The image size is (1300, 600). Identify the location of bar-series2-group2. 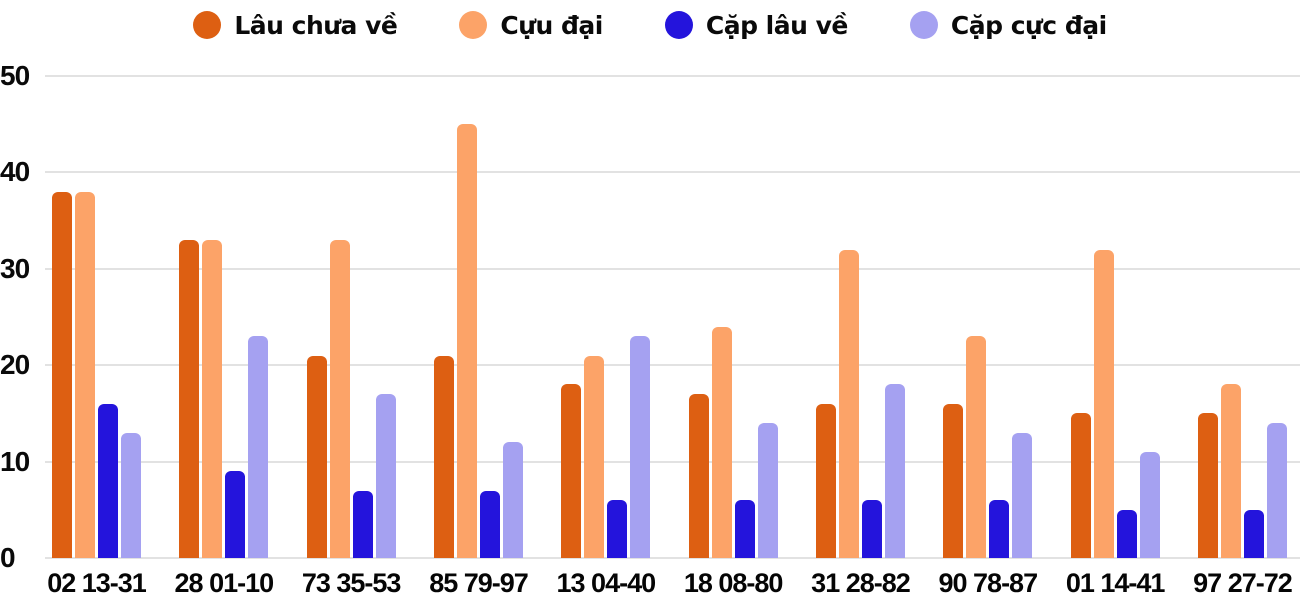
(212, 398).